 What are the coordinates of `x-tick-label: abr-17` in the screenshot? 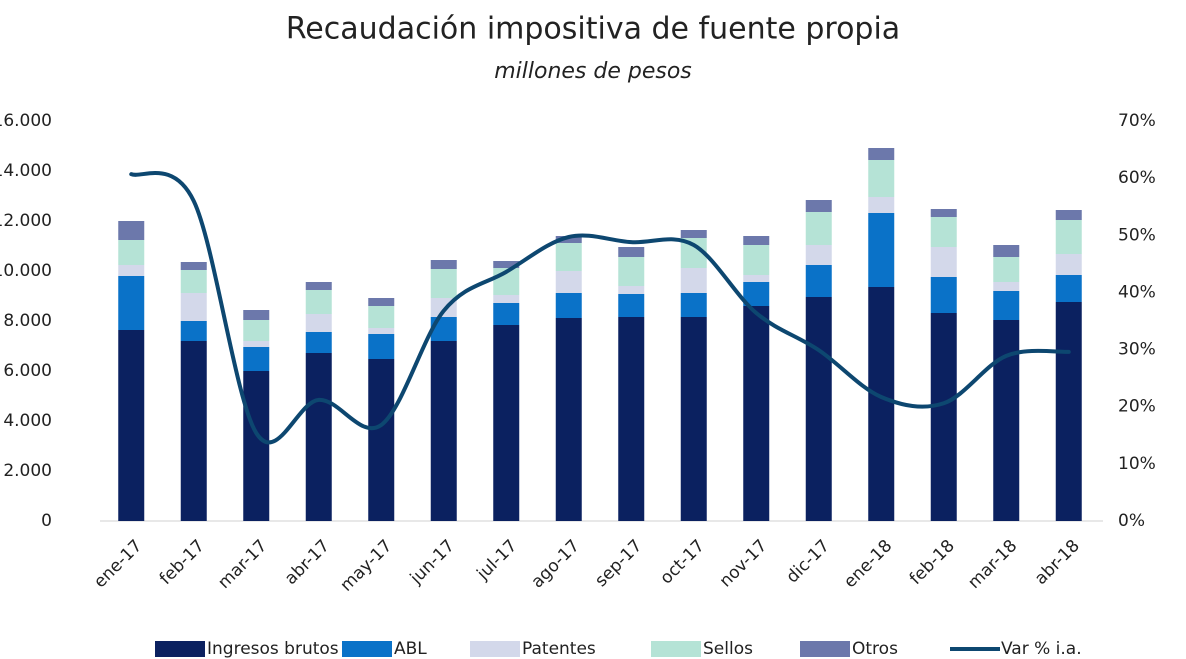 It's located at (307, 562).